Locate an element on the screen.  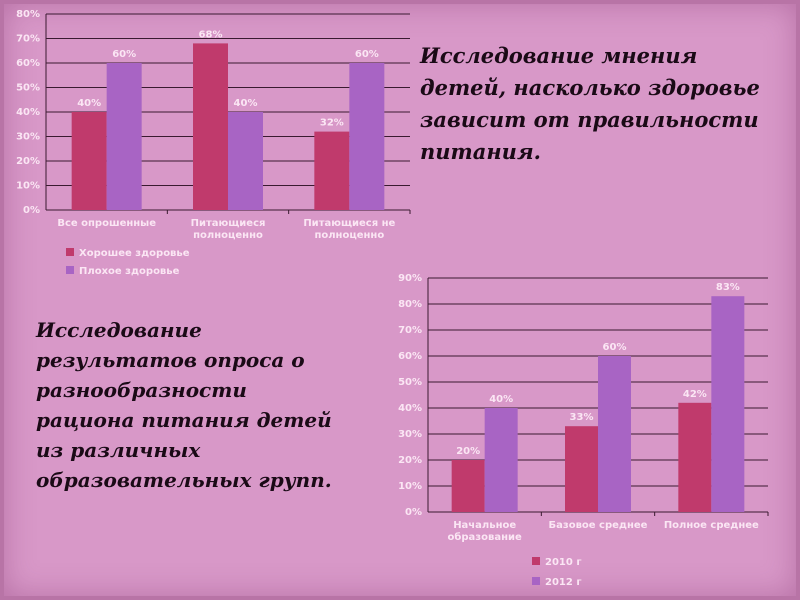
data-label: 83% is located at coordinates (728, 287).